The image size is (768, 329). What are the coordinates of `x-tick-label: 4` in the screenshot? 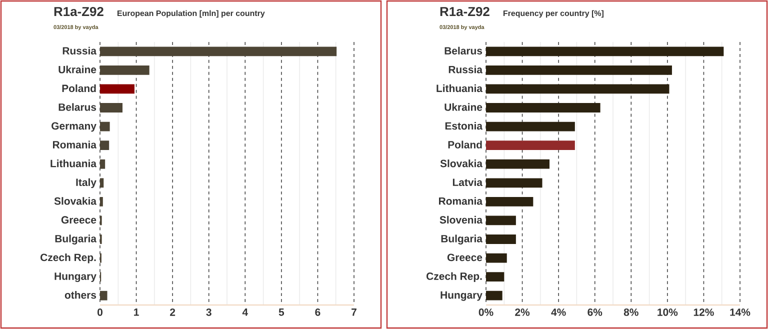 It's located at (245, 312).